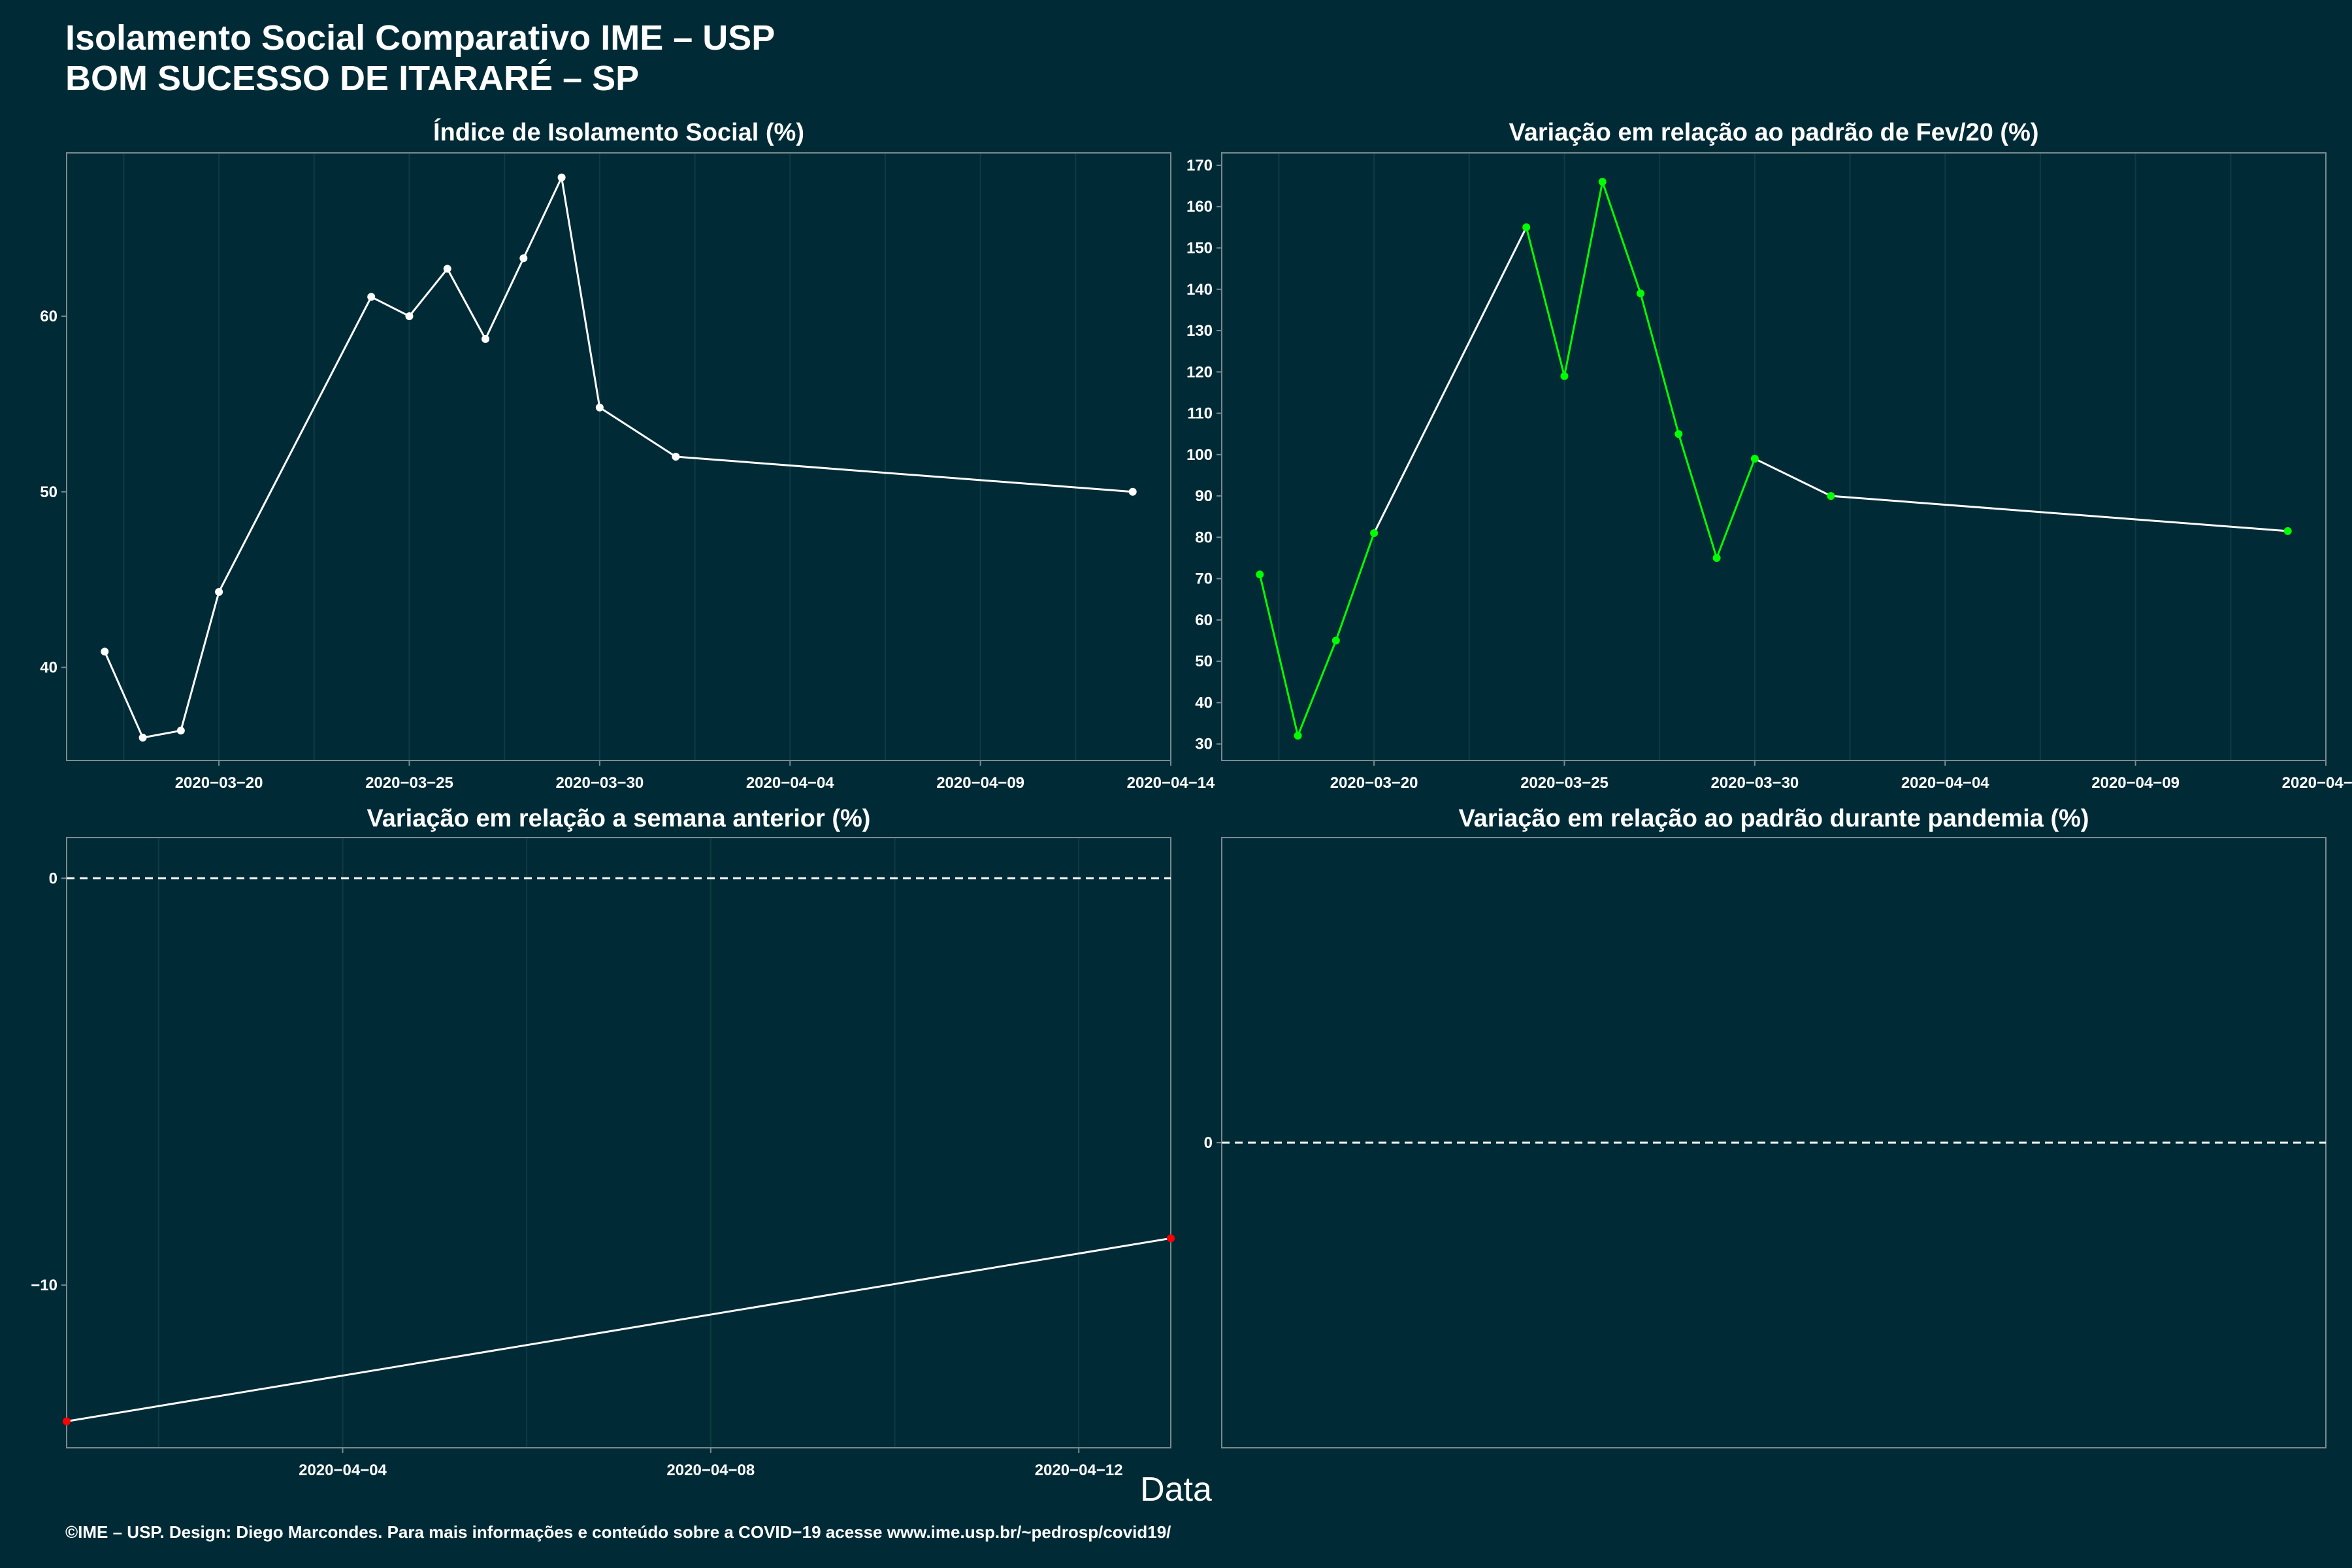  What do you see at coordinates (1204, 579) in the screenshot?
I see `y-tick-label: 70` at bounding box center [1204, 579].